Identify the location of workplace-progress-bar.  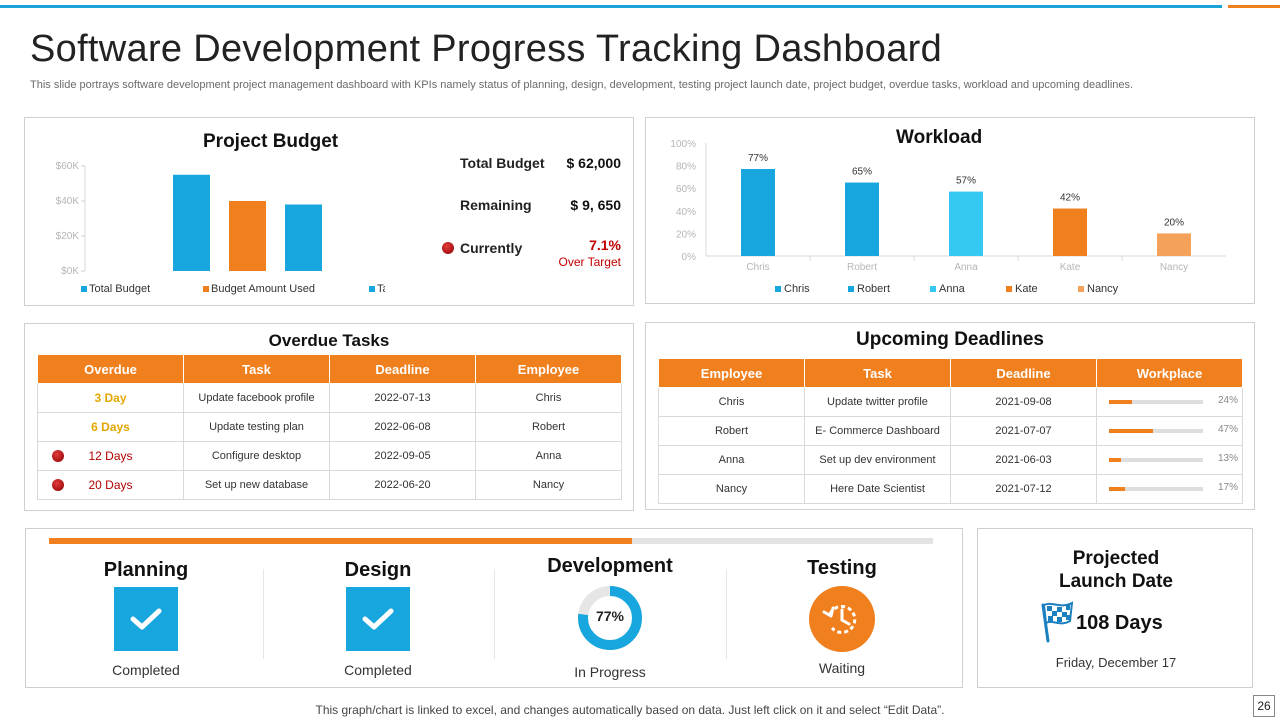
(1156, 402).